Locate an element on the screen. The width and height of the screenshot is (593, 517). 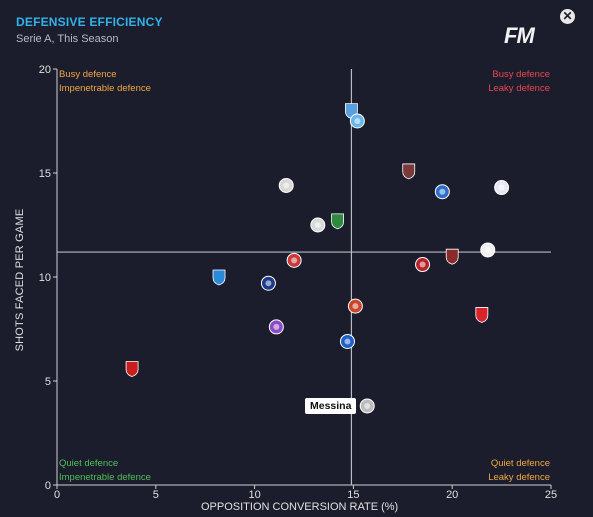
page-title: DEFENSIVE EFFICIENCY is located at coordinates (89, 22).